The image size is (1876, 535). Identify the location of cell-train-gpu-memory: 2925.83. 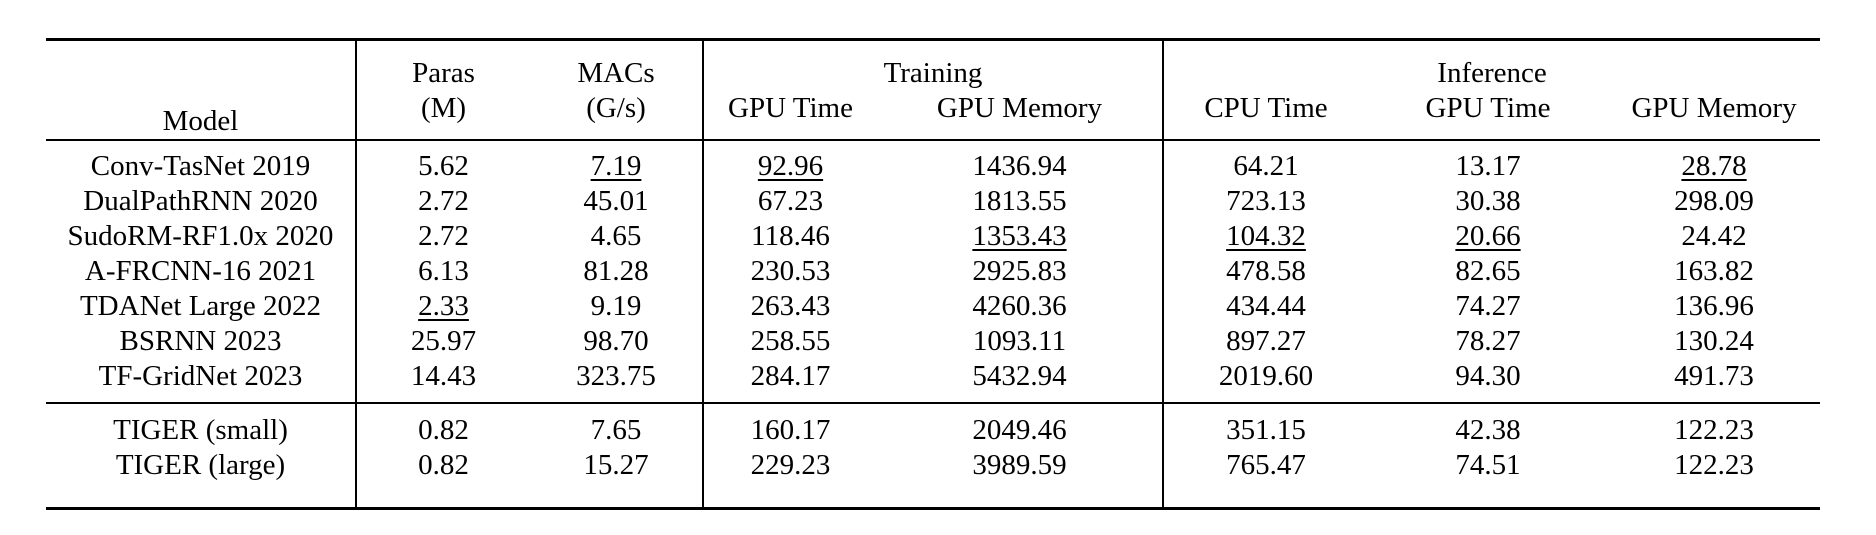
(1020, 271).